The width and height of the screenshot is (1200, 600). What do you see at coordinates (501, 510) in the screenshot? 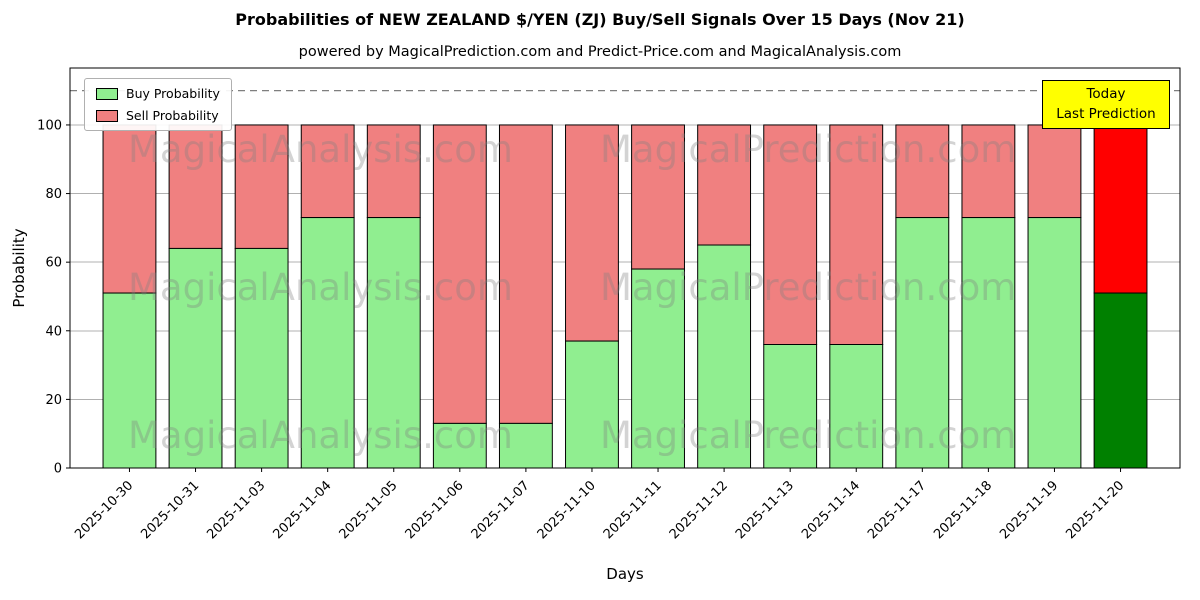
I see `x-tick-label: 2025-11-07` at bounding box center [501, 510].